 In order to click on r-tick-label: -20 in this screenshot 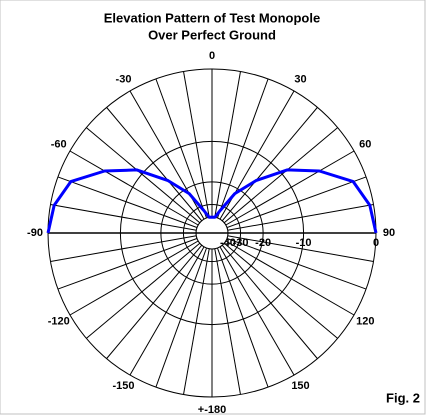, I will do `click(263, 243)`.